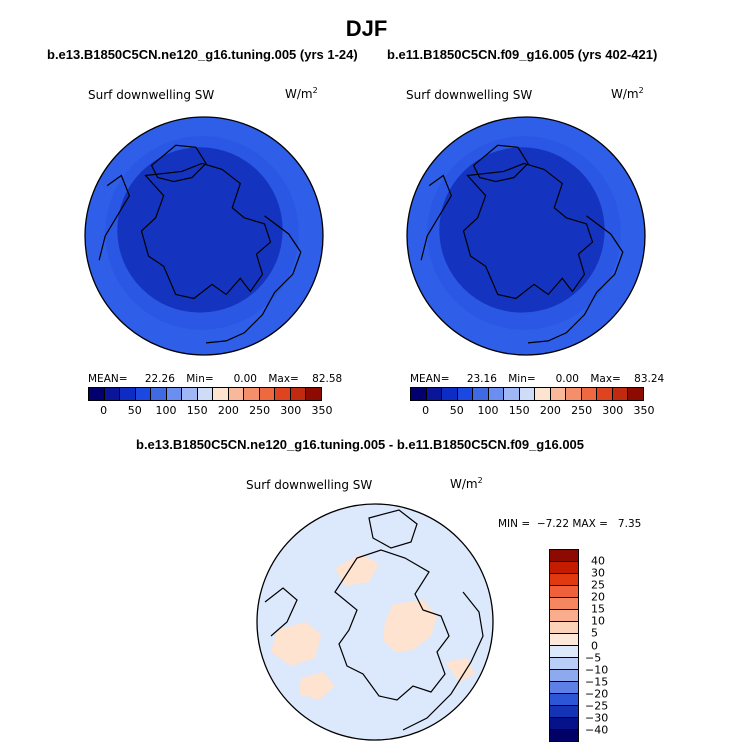 The height and width of the screenshot is (751, 733). Describe the element at coordinates (598, 597) in the screenshot. I see `colorbar-tick-label: 20` at that location.